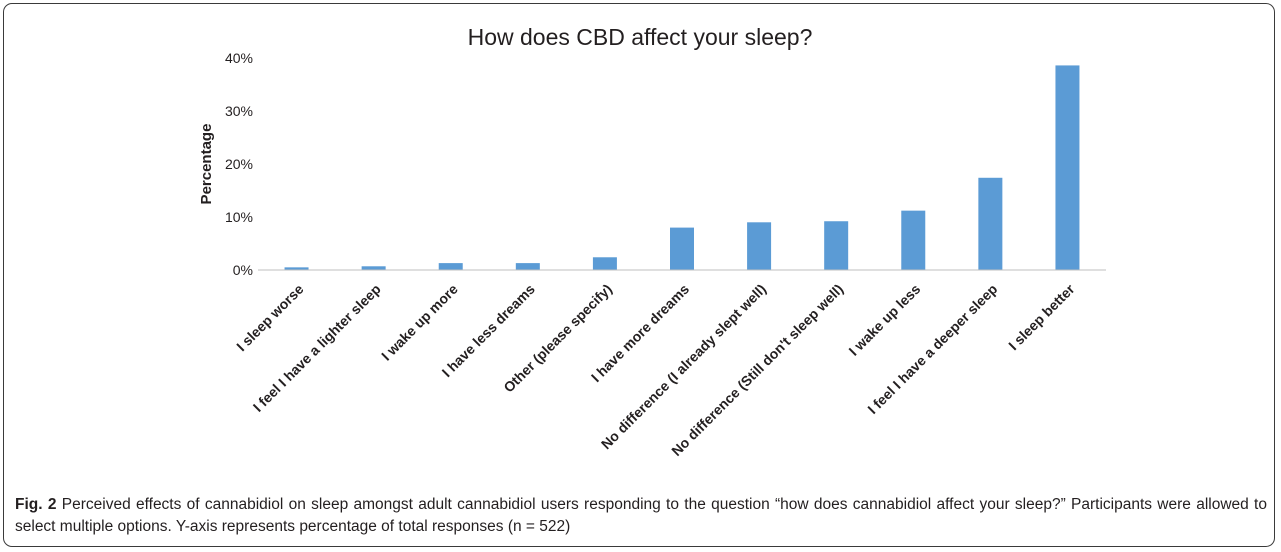 The height and width of the screenshot is (552, 1281). I want to click on x-tick-label: No difference (Still don't sleep well), so click(757, 370).